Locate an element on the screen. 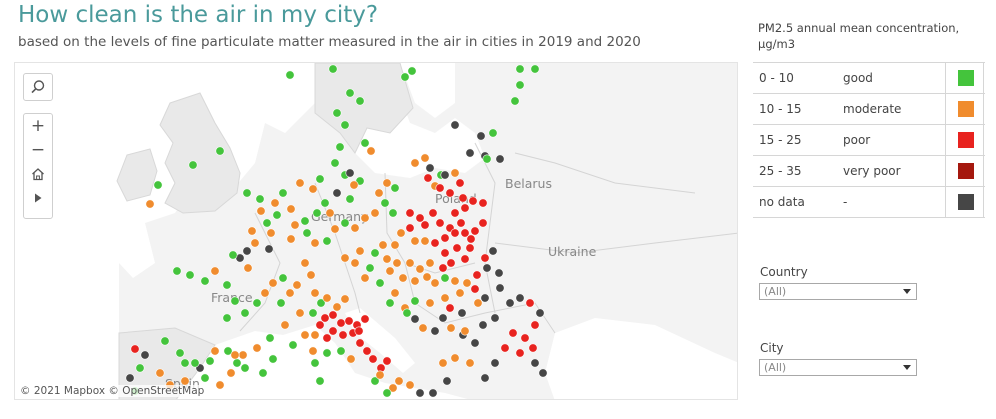 The height and width of the screenshot is (419, 996). home-button is located at coordinates (38, 174).